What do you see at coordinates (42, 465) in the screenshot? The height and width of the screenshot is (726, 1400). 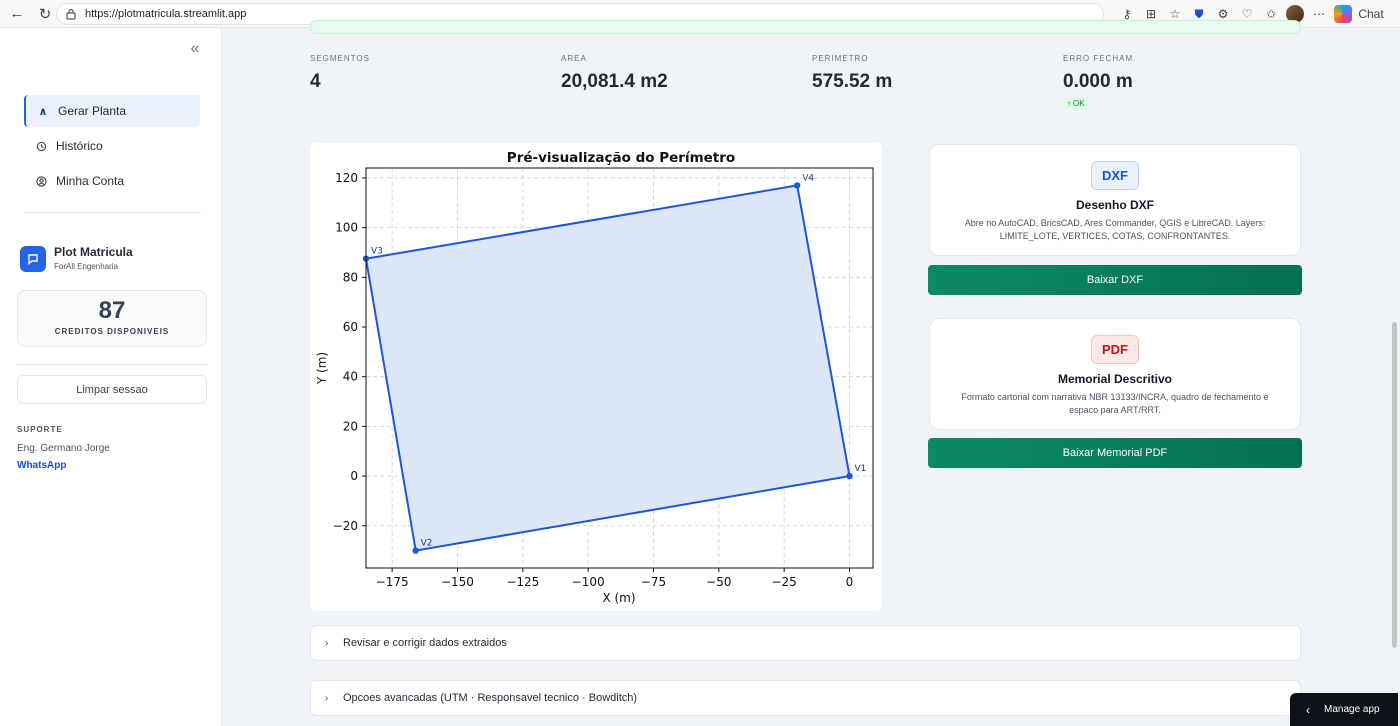 I see `whatsapp-link: WhatsApp` at bounding box center [42, 465].